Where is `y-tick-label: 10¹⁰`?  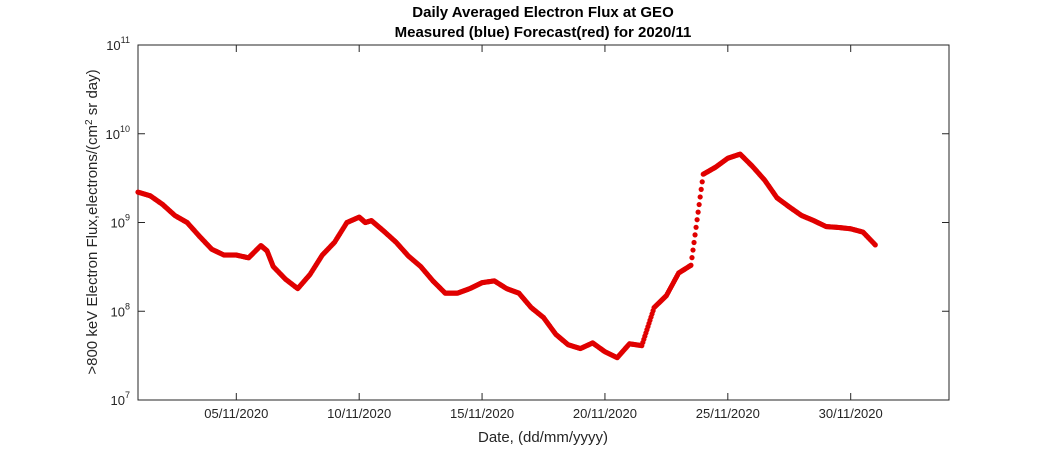
y-tick-label: 10¹⁰ is located at coordinates (118, 133).